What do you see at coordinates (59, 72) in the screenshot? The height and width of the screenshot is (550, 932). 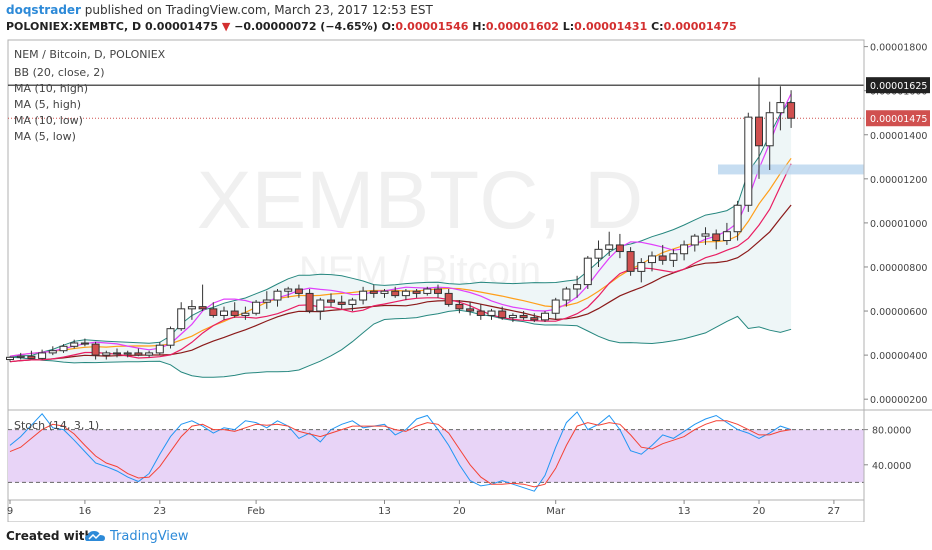 I see `legend-bb: BB (20, close, 2)` at bounding box center [59, 72].